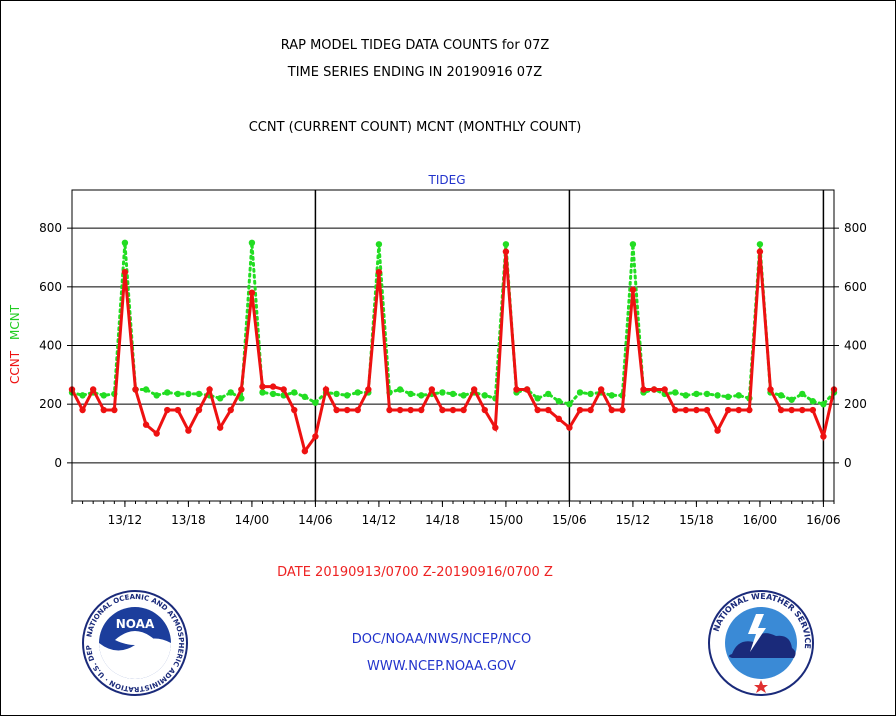 The width and height of the screenshot is (896, 716). I want to click on y-tick-label-left: 400, so click(50, 346).